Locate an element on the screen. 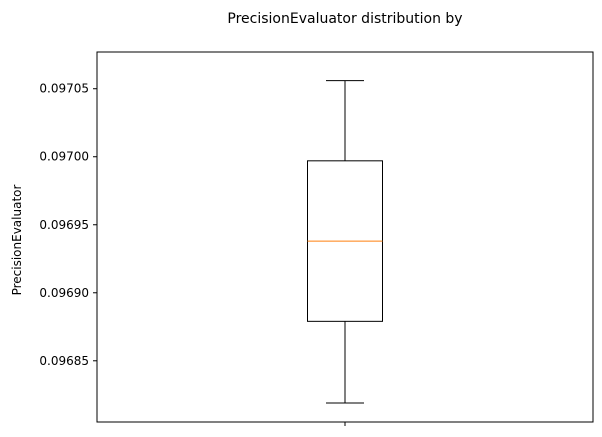 This screenshot has width=602, height=437. y-tick-label: 0.09705 is located at coordinates (64, 89).